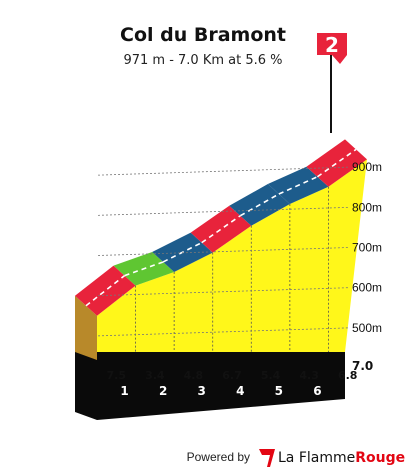 The image size is (405, 475). What do you see at coordinates (163, 391) in the screenshot?
I see `km-tick-label: 2` at bounding box center [163, 391].